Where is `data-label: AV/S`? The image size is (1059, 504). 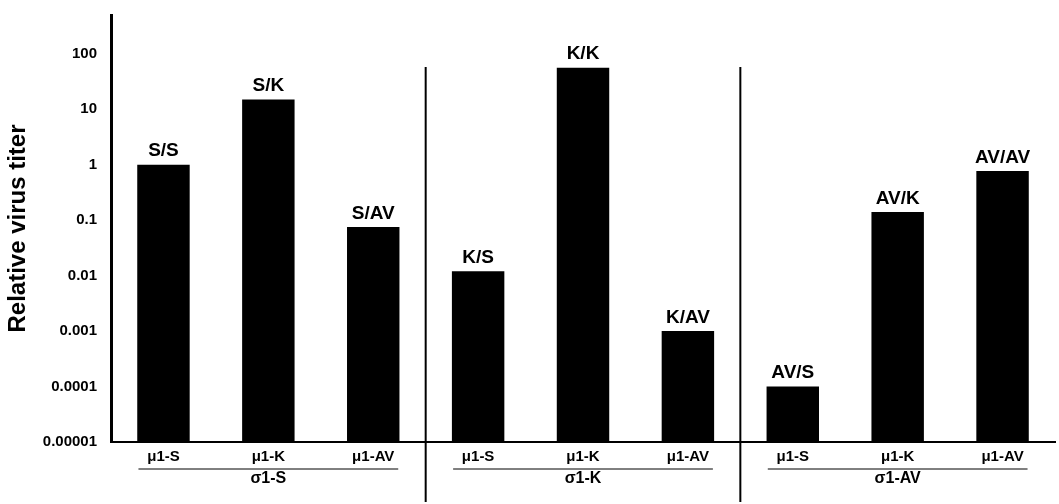 data-label: AV/S is located at coordinates (793, 372).